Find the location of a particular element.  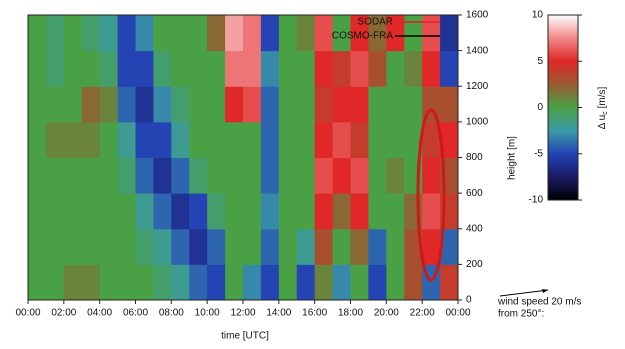

reference-arrowhead is located at coordinates (545, 291).